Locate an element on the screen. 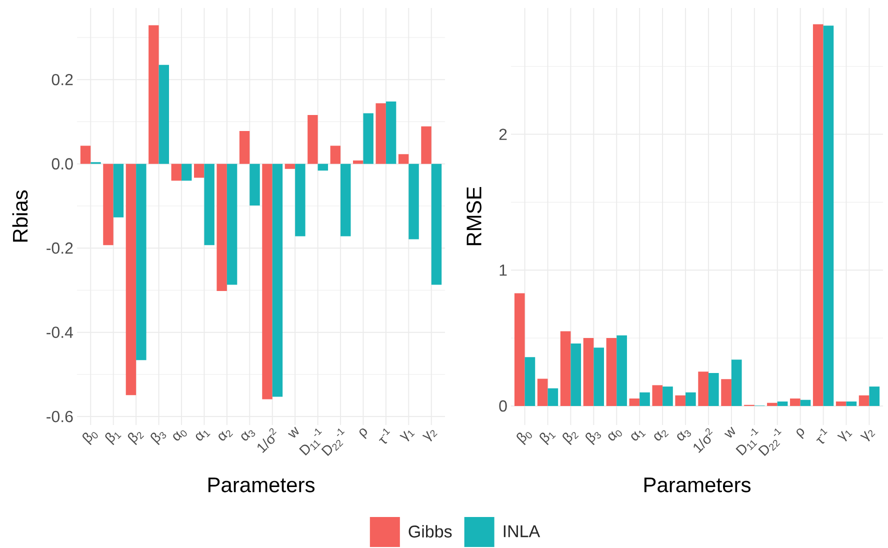 This screenshot has width=888, height=548. y-tick-label: 0.2 is located at coordinates (62, 80).